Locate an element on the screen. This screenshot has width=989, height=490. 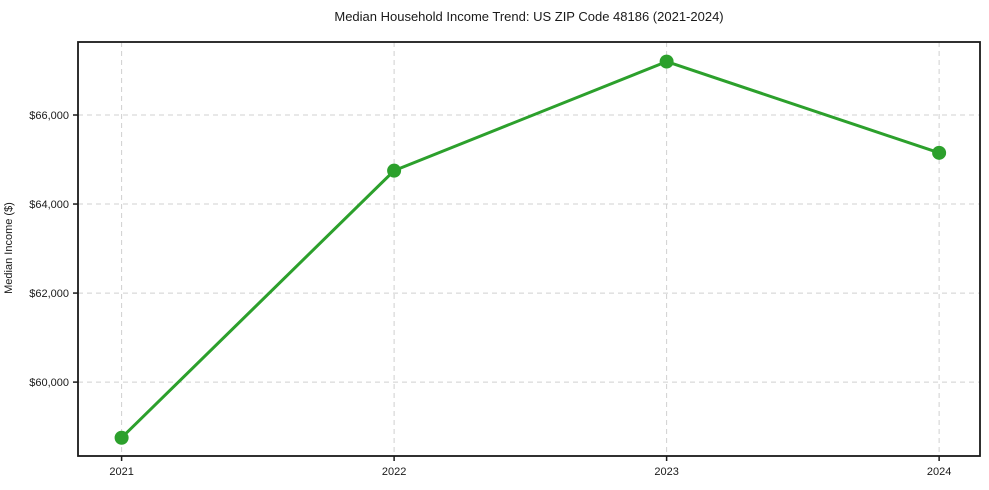
y-axis-label: Median Income ($) is located at coordinates (9, 248).